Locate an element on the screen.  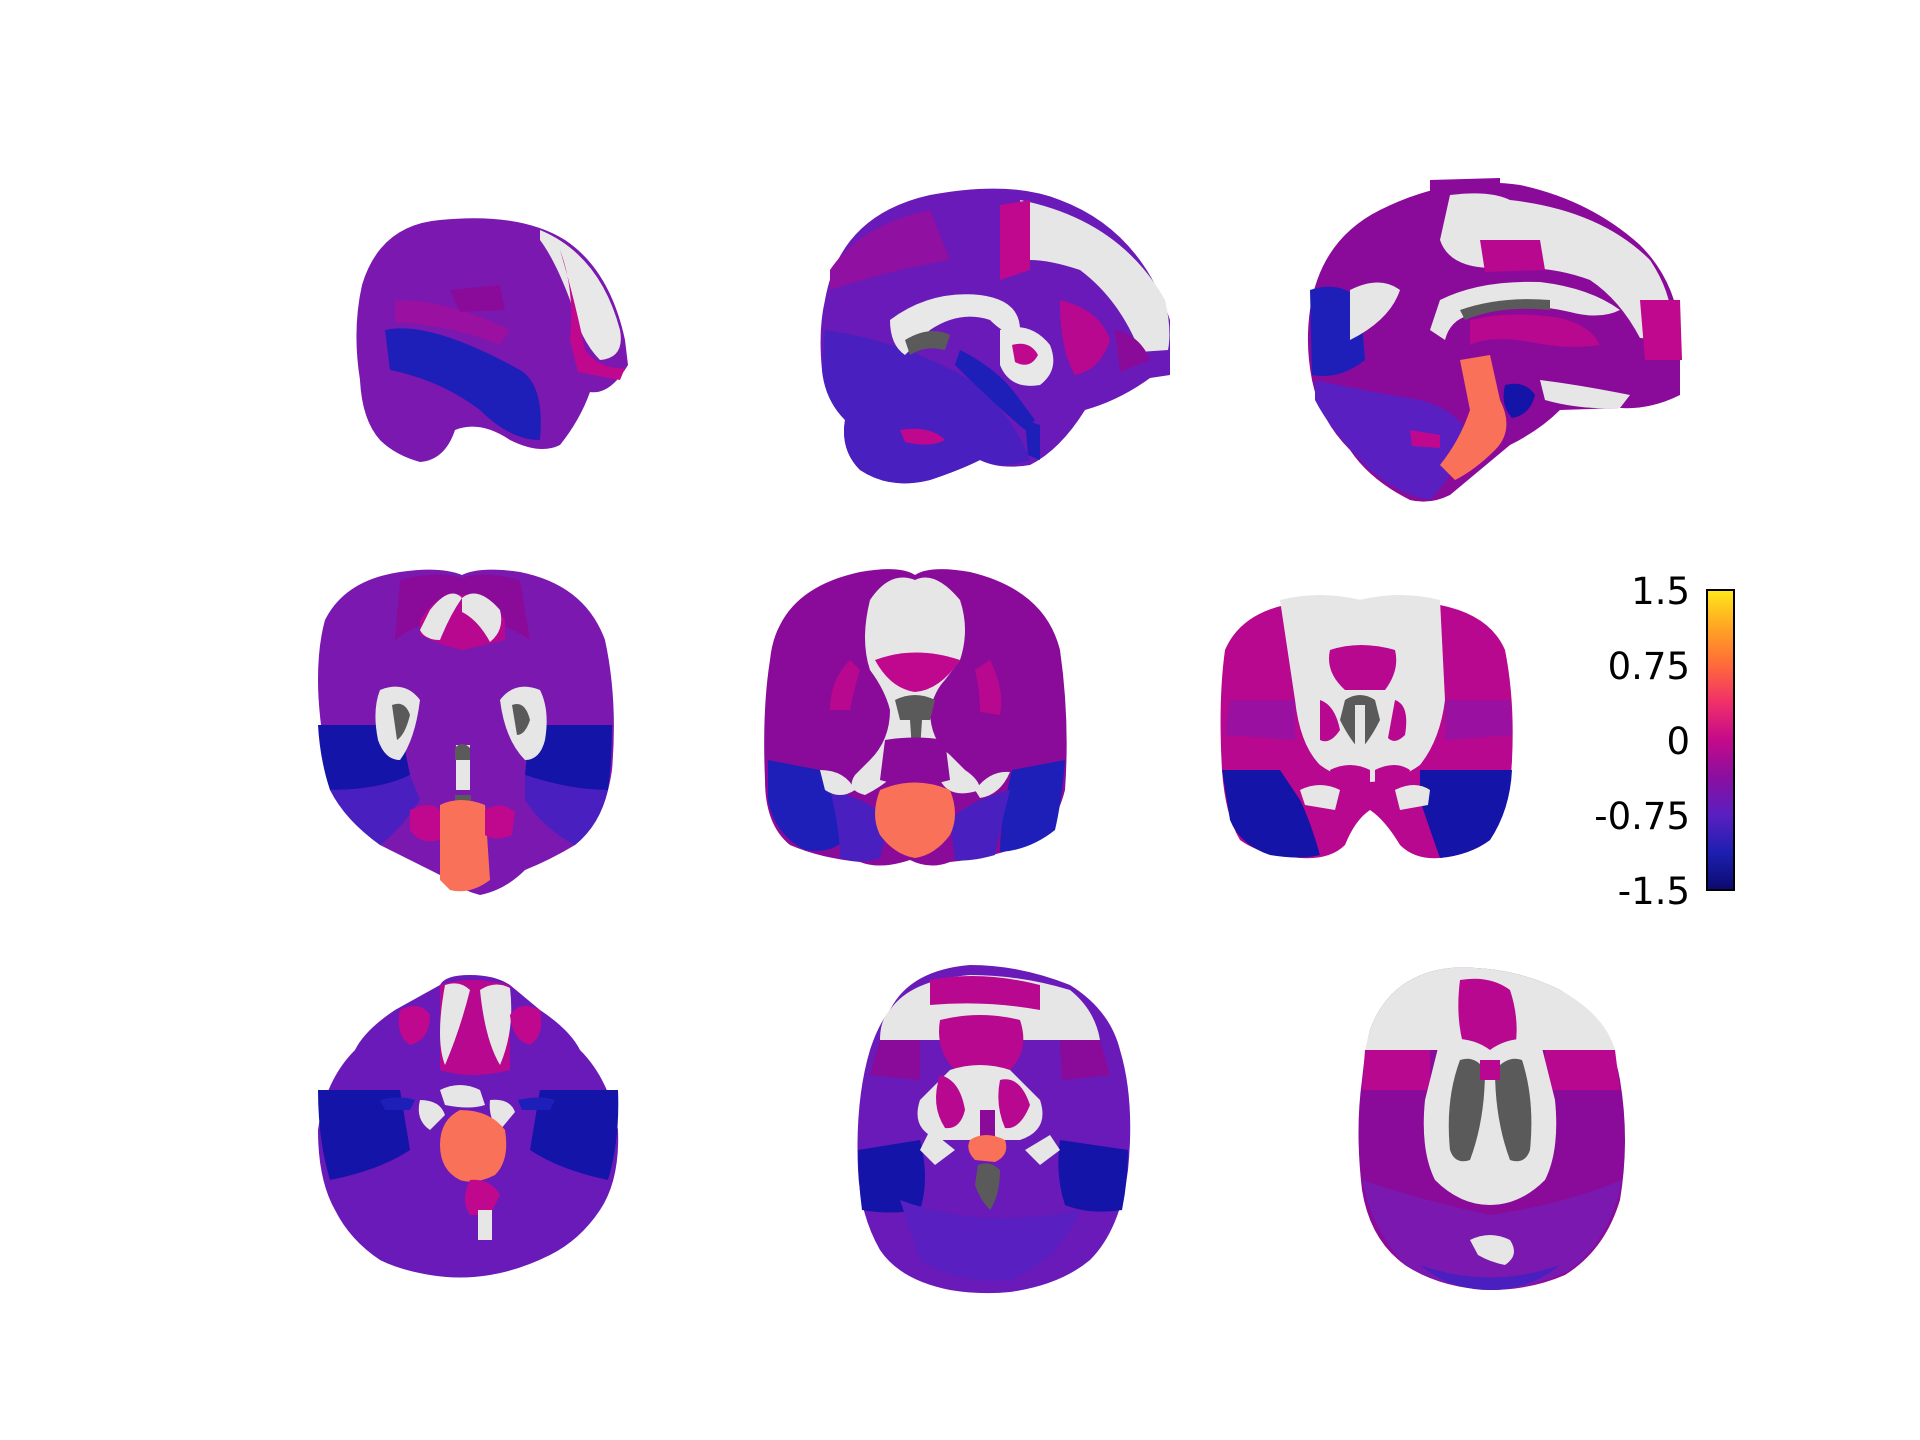
colorbar-tick-low: -0.75 is located at coordinates (1642, 816).